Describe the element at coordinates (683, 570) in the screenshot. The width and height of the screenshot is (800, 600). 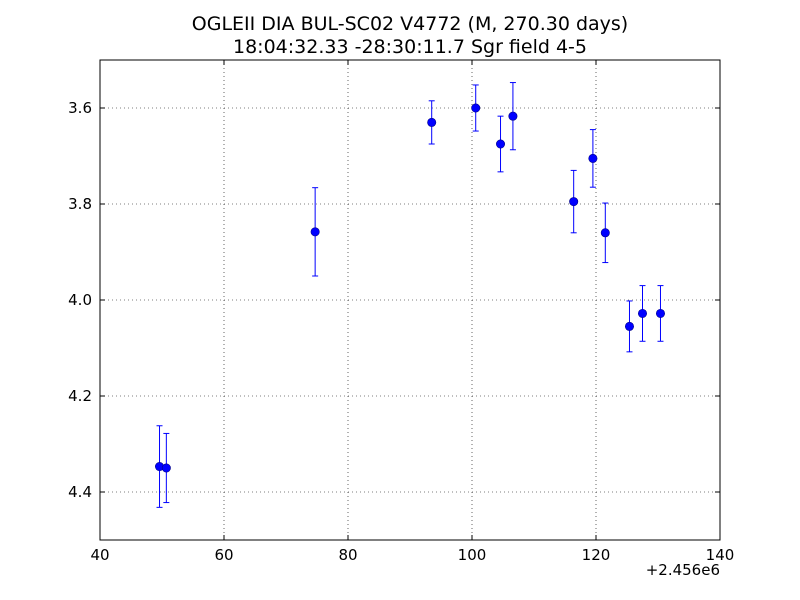
I see `x-offset-label: +2.456e6` at that location.